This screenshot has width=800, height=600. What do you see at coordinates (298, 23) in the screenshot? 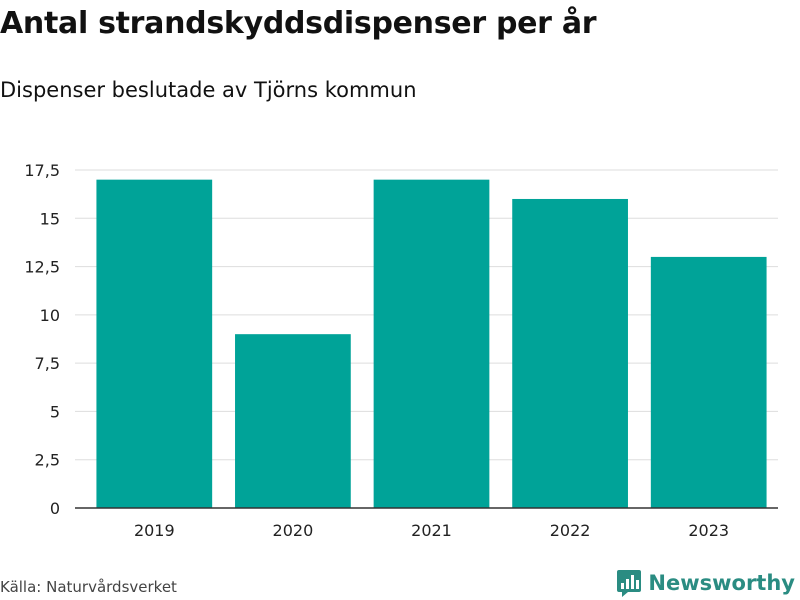
I see `chart-title: Antal strandskyddsdispenser per år` at bounding box center [298, 23].